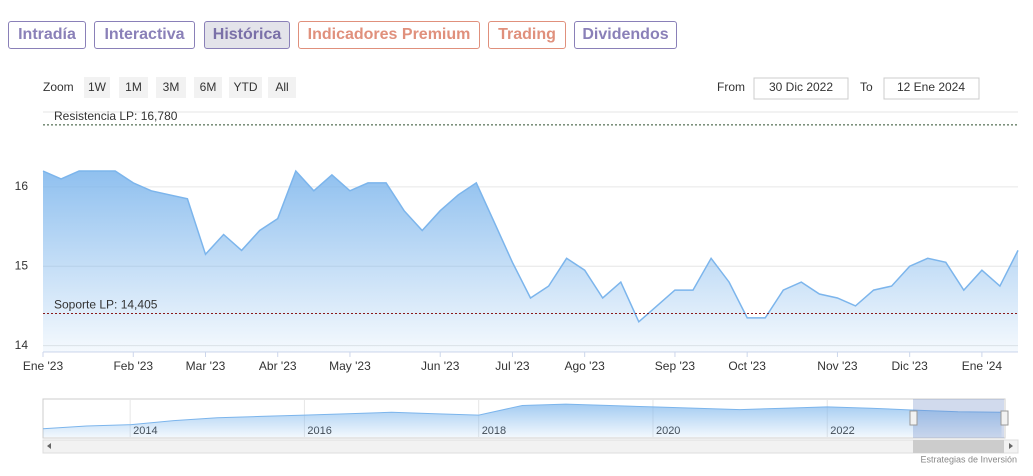  Describe the element at coordinates (22, 345) in the screenshot. I see `y-tick-label: 14` at that location.